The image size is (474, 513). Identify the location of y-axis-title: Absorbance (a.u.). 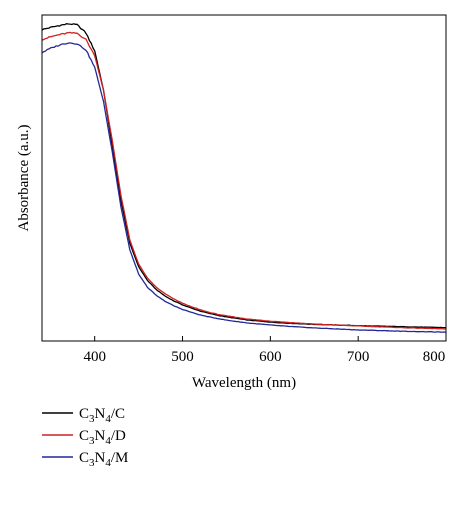
(24, 177).